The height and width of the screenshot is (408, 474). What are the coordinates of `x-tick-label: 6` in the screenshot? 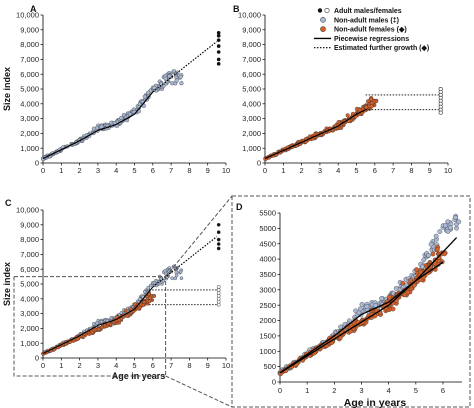 It's located at (375, 170).